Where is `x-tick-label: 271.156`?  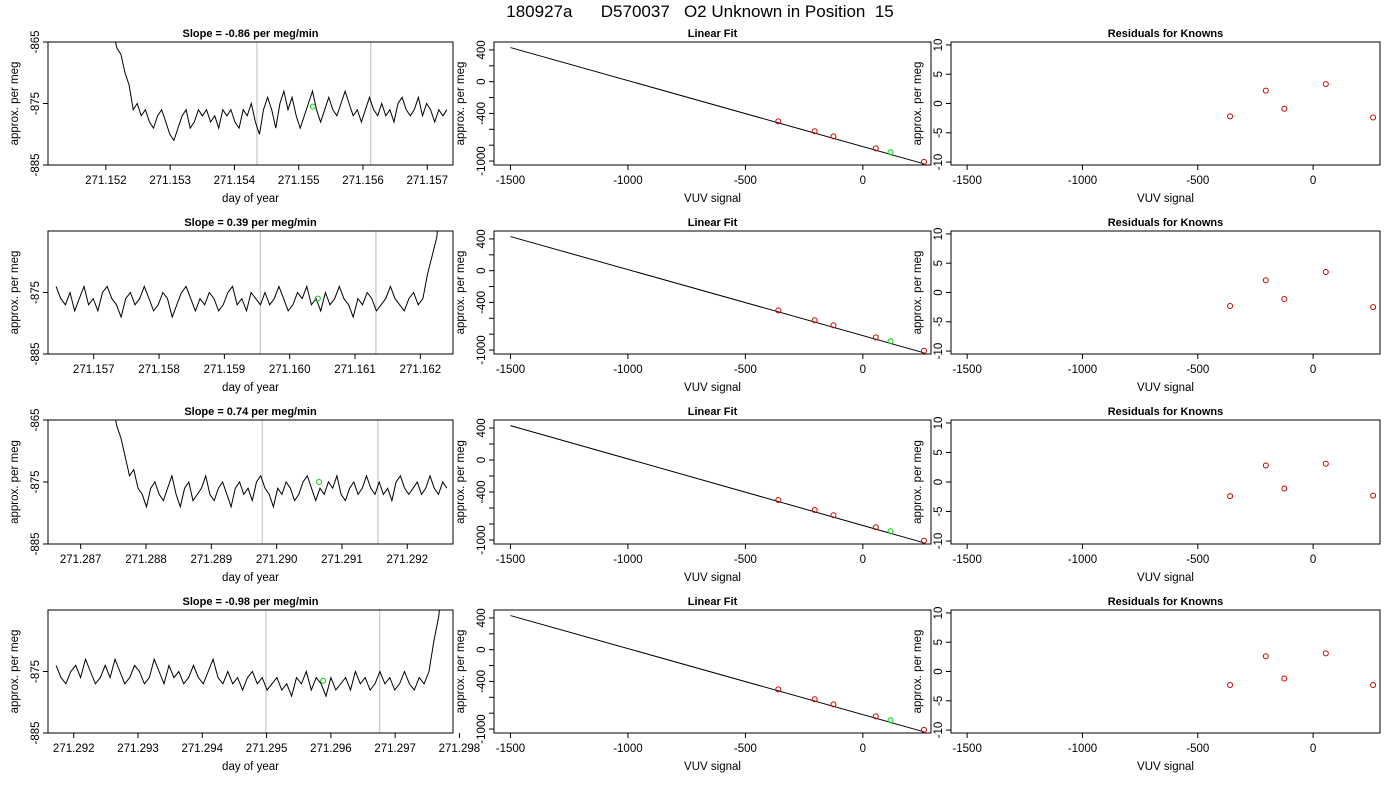
x-tick-label: 271.156 is located at coordinates (363, 181).